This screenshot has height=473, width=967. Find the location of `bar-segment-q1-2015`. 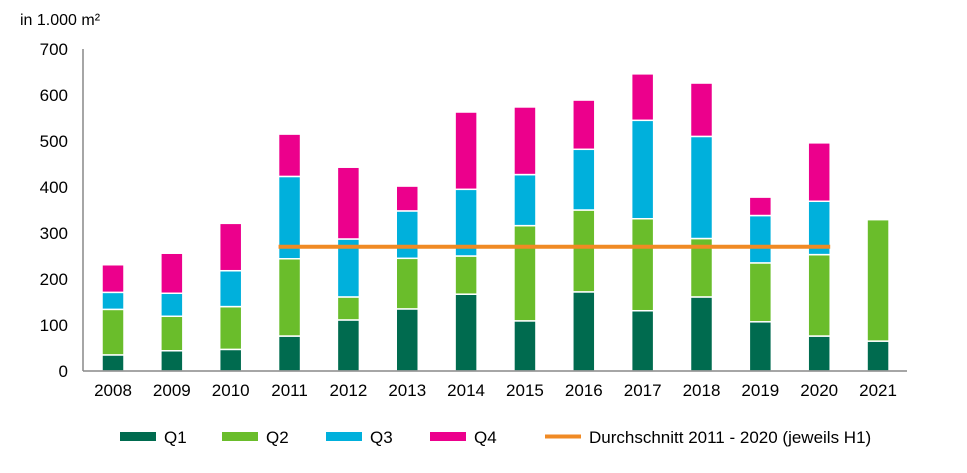

bar-segment-q1-2015 is located at coordinates (525, 346).